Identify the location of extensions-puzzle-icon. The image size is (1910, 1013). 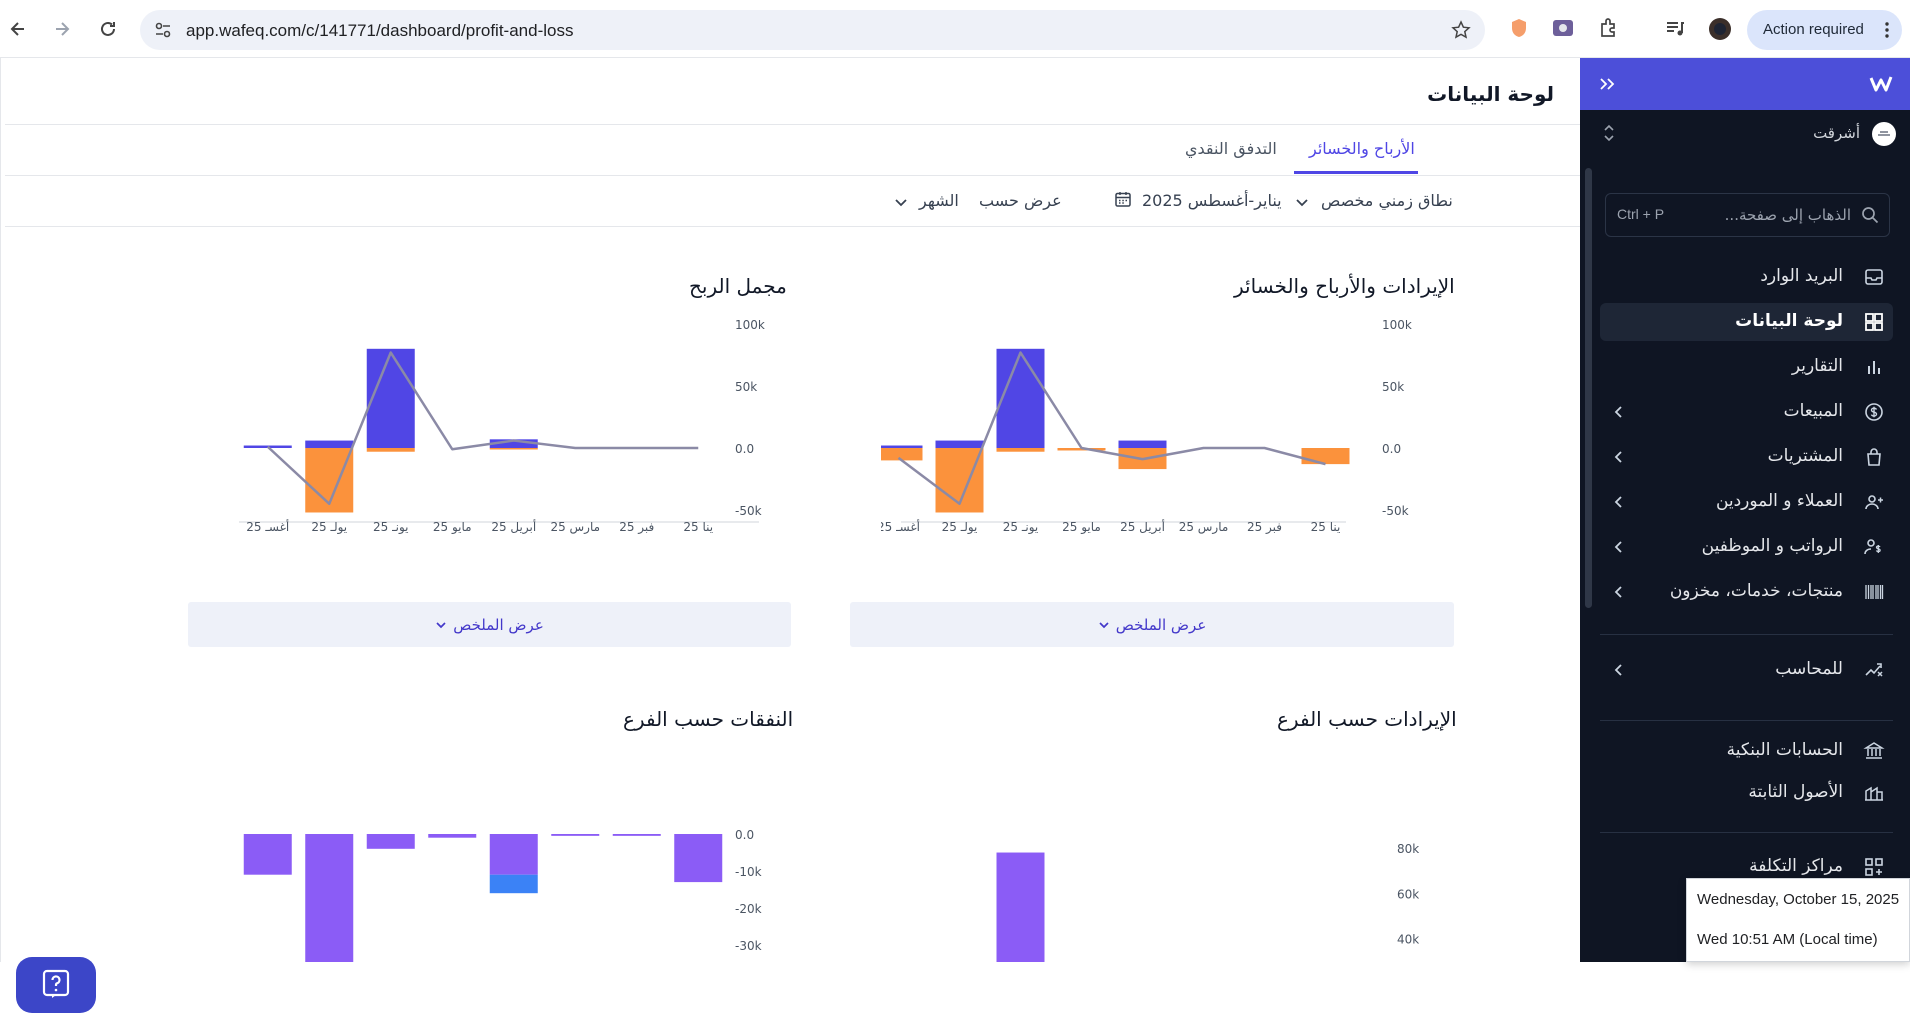
(1610, 29).